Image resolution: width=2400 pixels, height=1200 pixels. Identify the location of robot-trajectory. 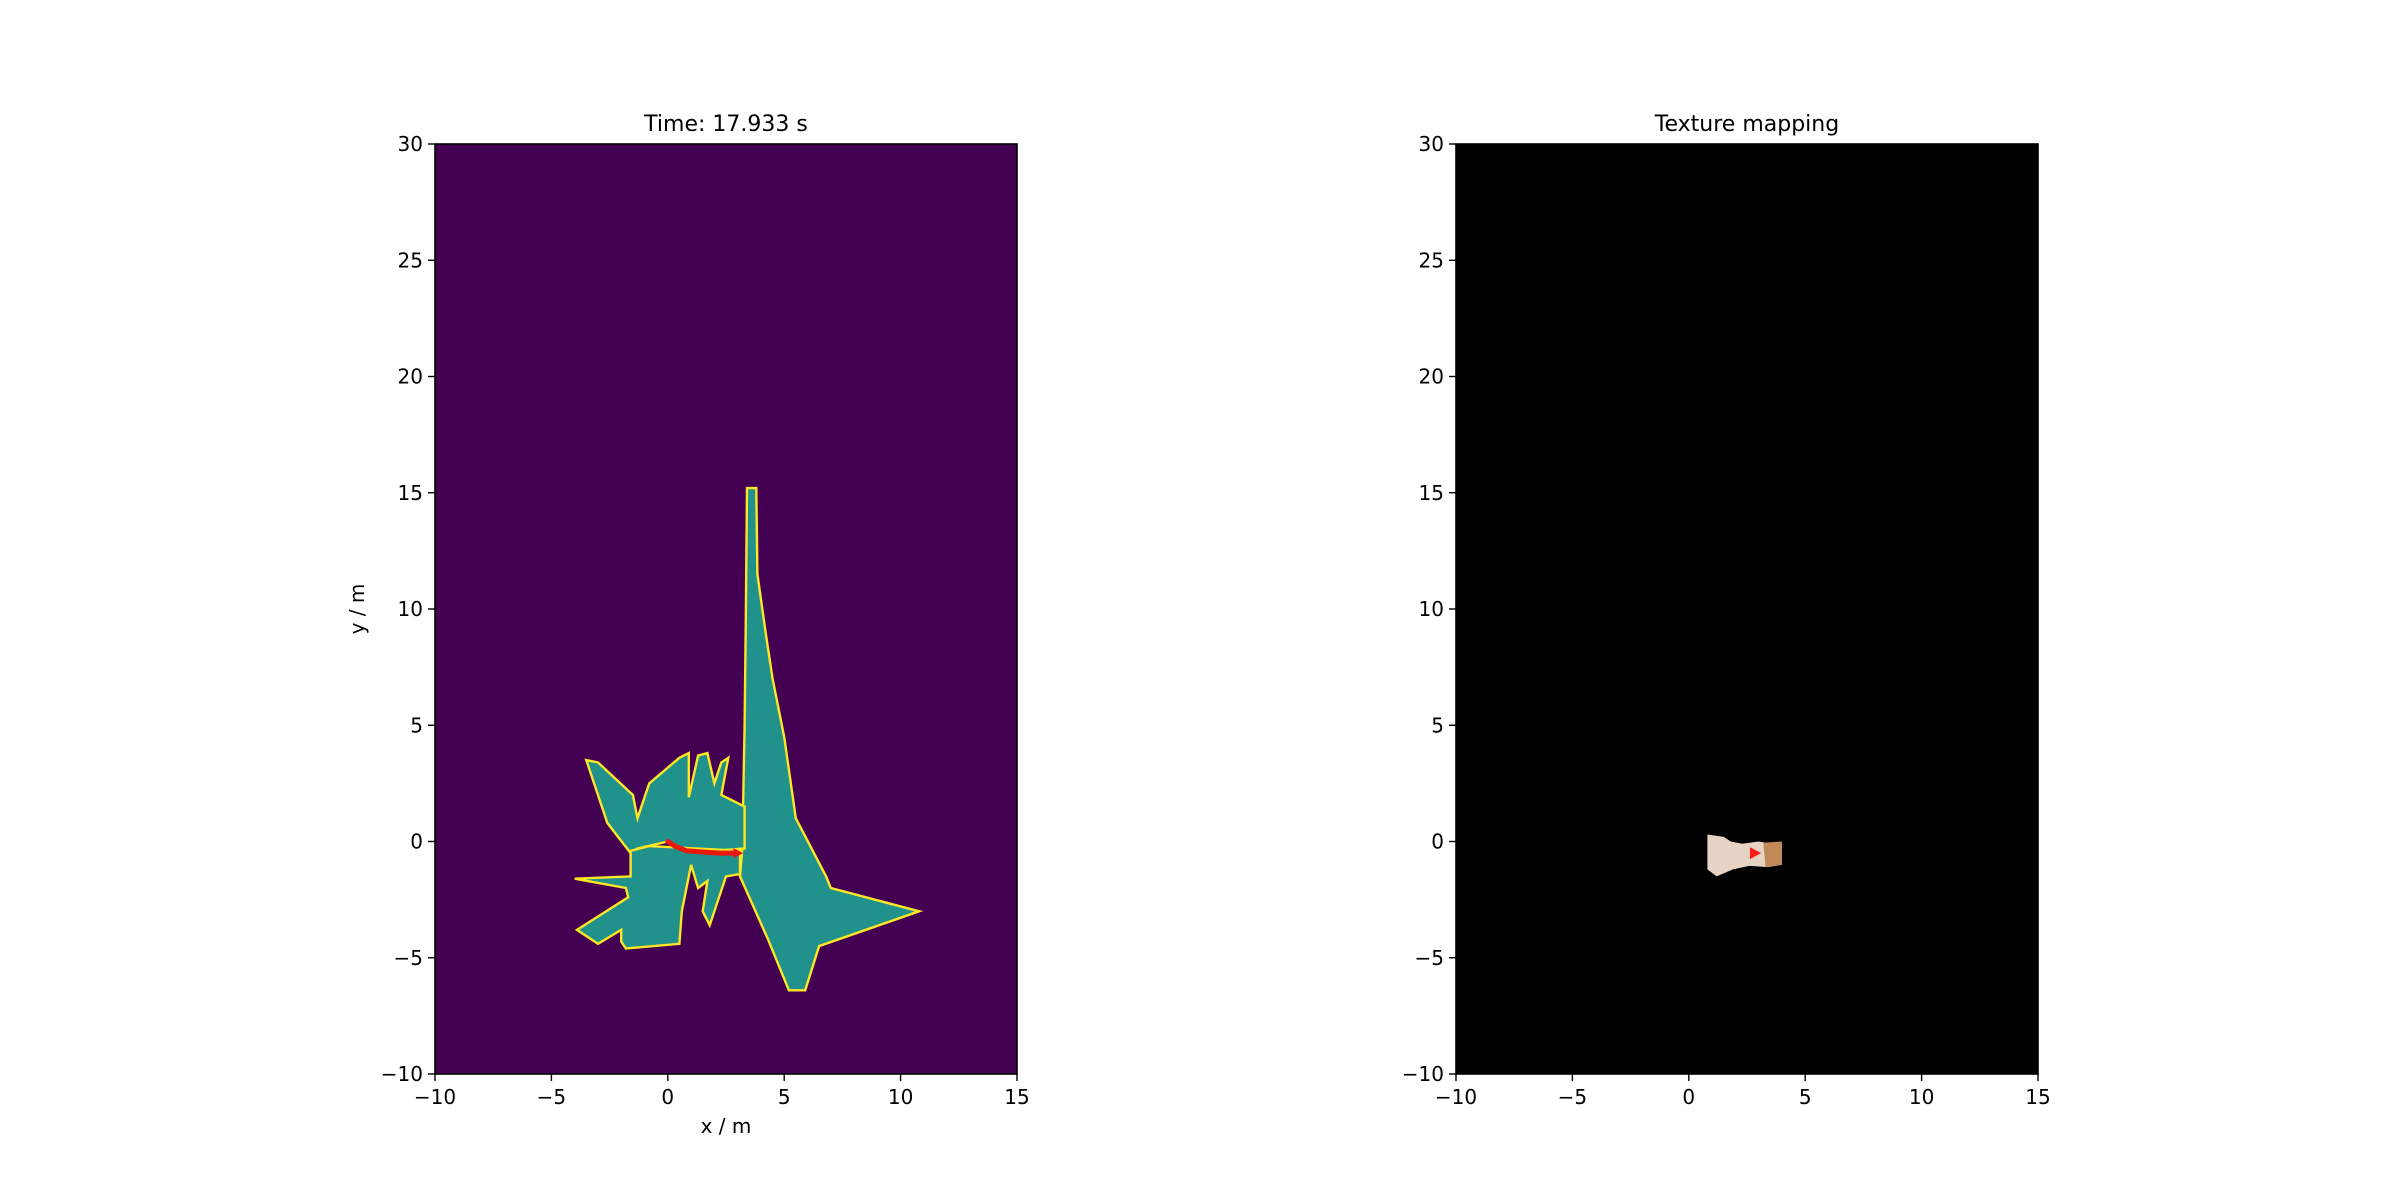
(701, 847).